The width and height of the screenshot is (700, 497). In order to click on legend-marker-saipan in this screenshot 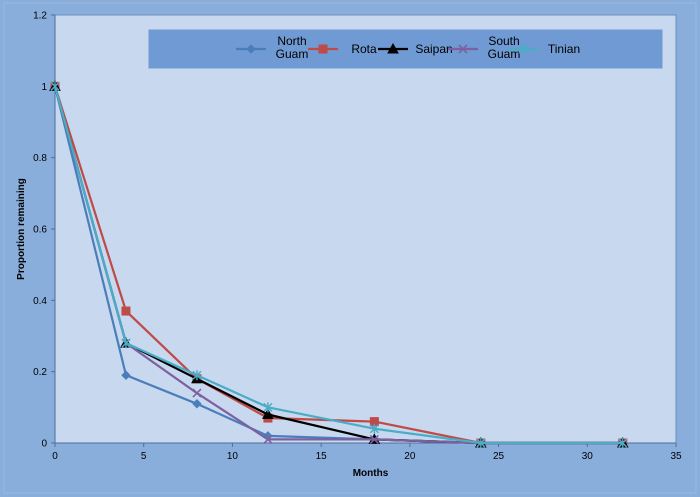, I will do `click(393, 48)`.